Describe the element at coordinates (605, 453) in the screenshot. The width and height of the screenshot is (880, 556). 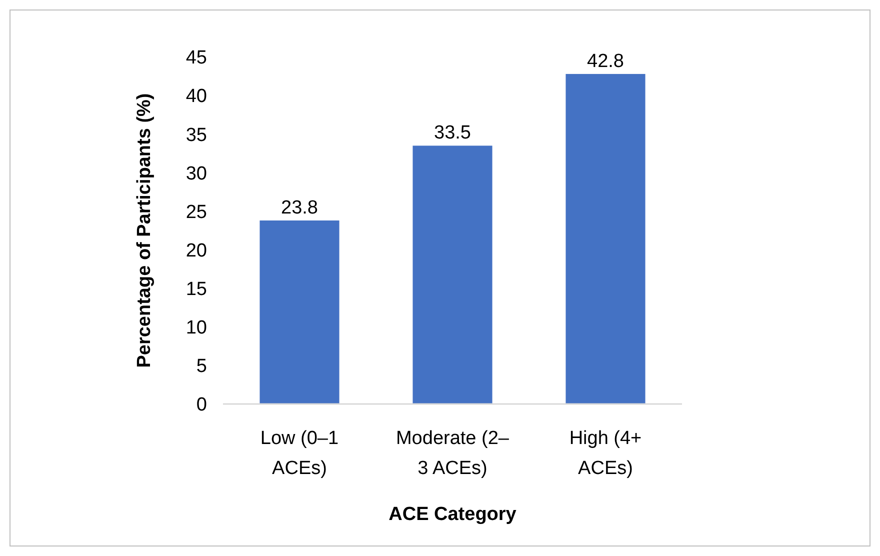
I see `x-tick-label: High (4+ ACEs)` at that location.